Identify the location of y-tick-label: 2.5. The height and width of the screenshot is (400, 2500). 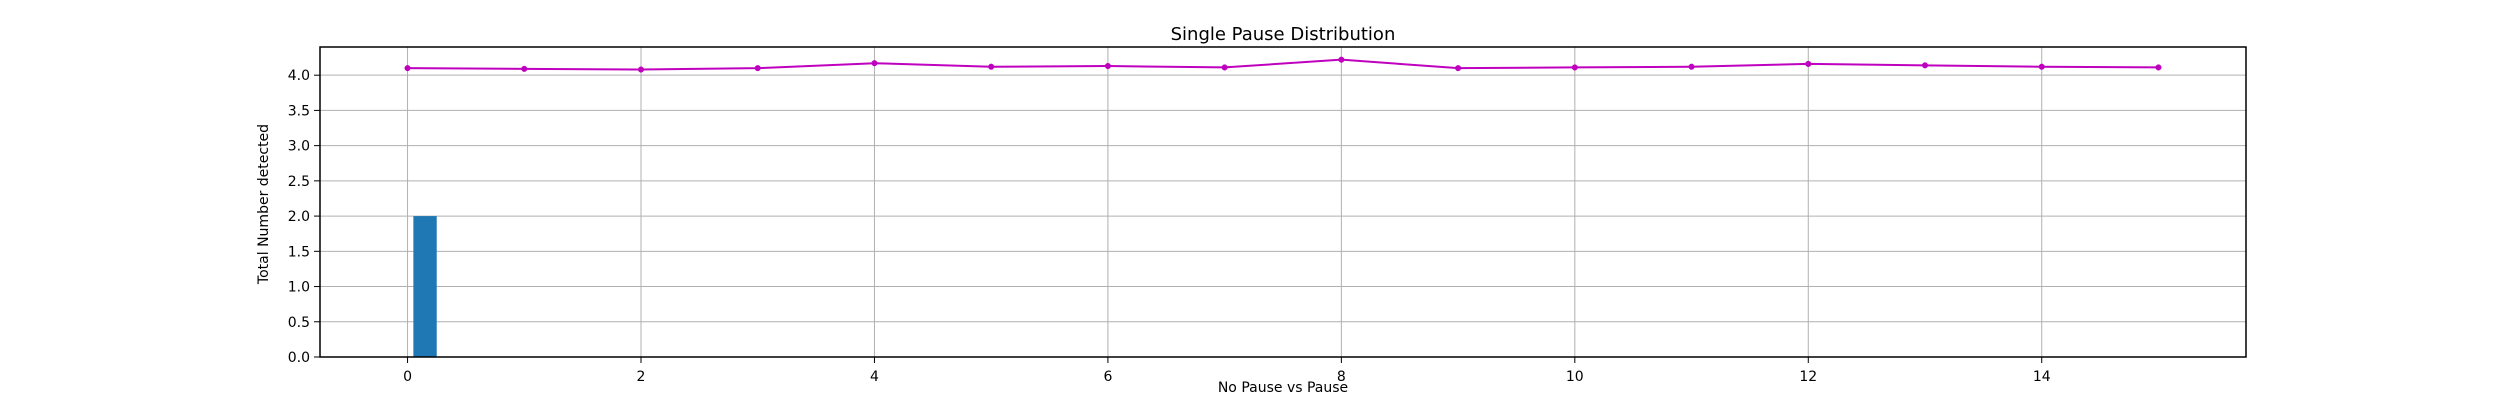
(299, 182).